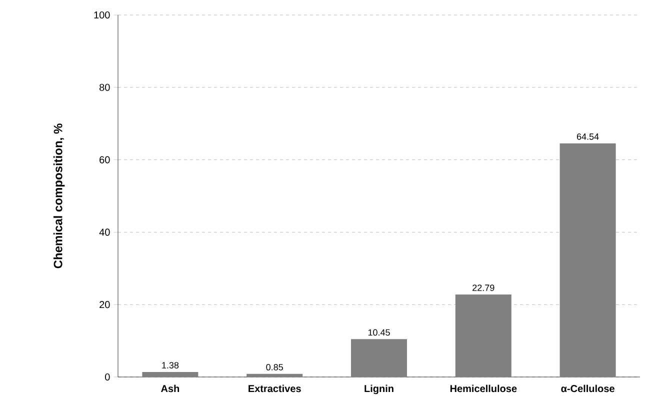 The height and width of the screenshot is (406, 648). I want to click on data-label: 10.45, so click(379, 332).